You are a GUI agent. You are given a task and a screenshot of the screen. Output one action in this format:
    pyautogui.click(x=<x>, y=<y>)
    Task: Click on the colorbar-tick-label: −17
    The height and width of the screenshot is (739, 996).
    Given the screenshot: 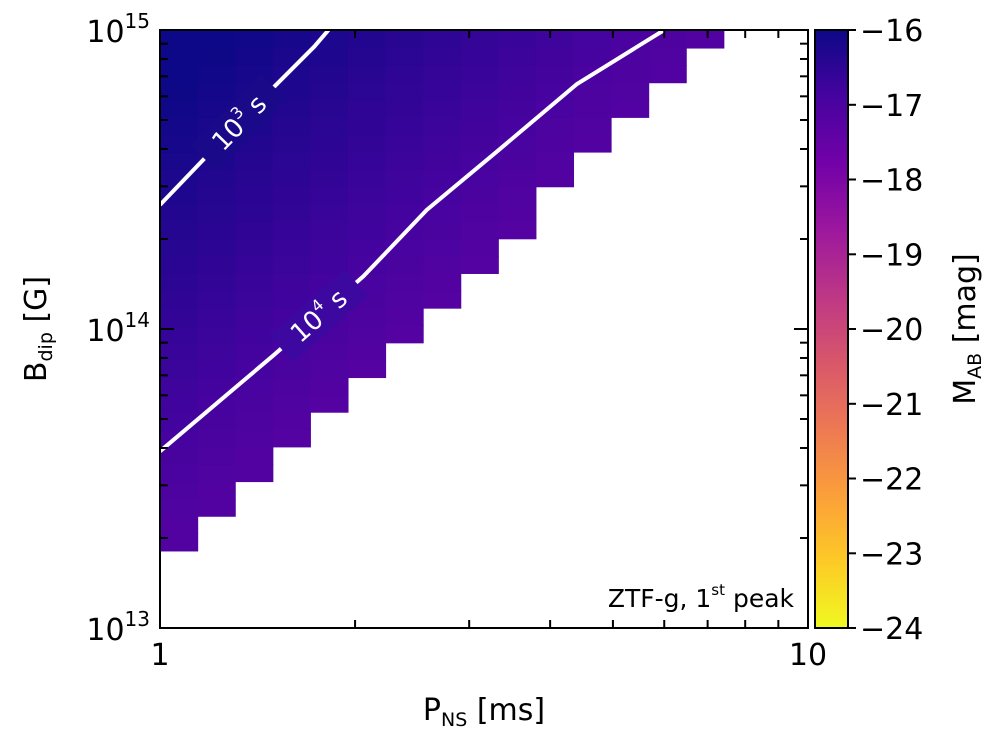 What is the action you would take?
    pyautogui.click(x=891, y=106)
    